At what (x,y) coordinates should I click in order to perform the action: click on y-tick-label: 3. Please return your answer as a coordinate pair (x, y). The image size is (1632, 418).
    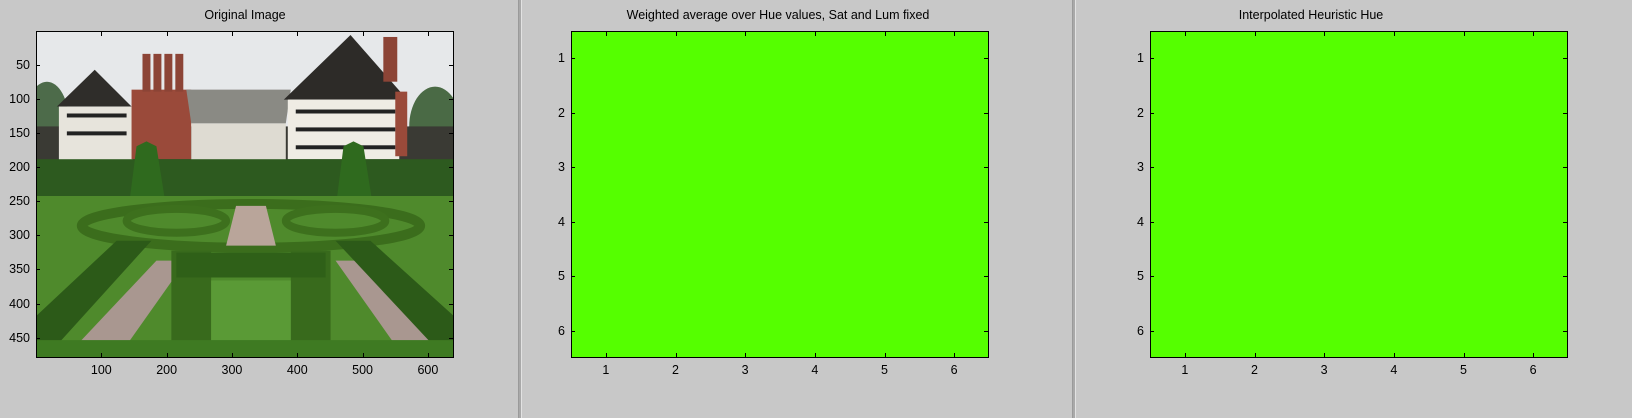
    Looking at the image, I should click on (561, 167).